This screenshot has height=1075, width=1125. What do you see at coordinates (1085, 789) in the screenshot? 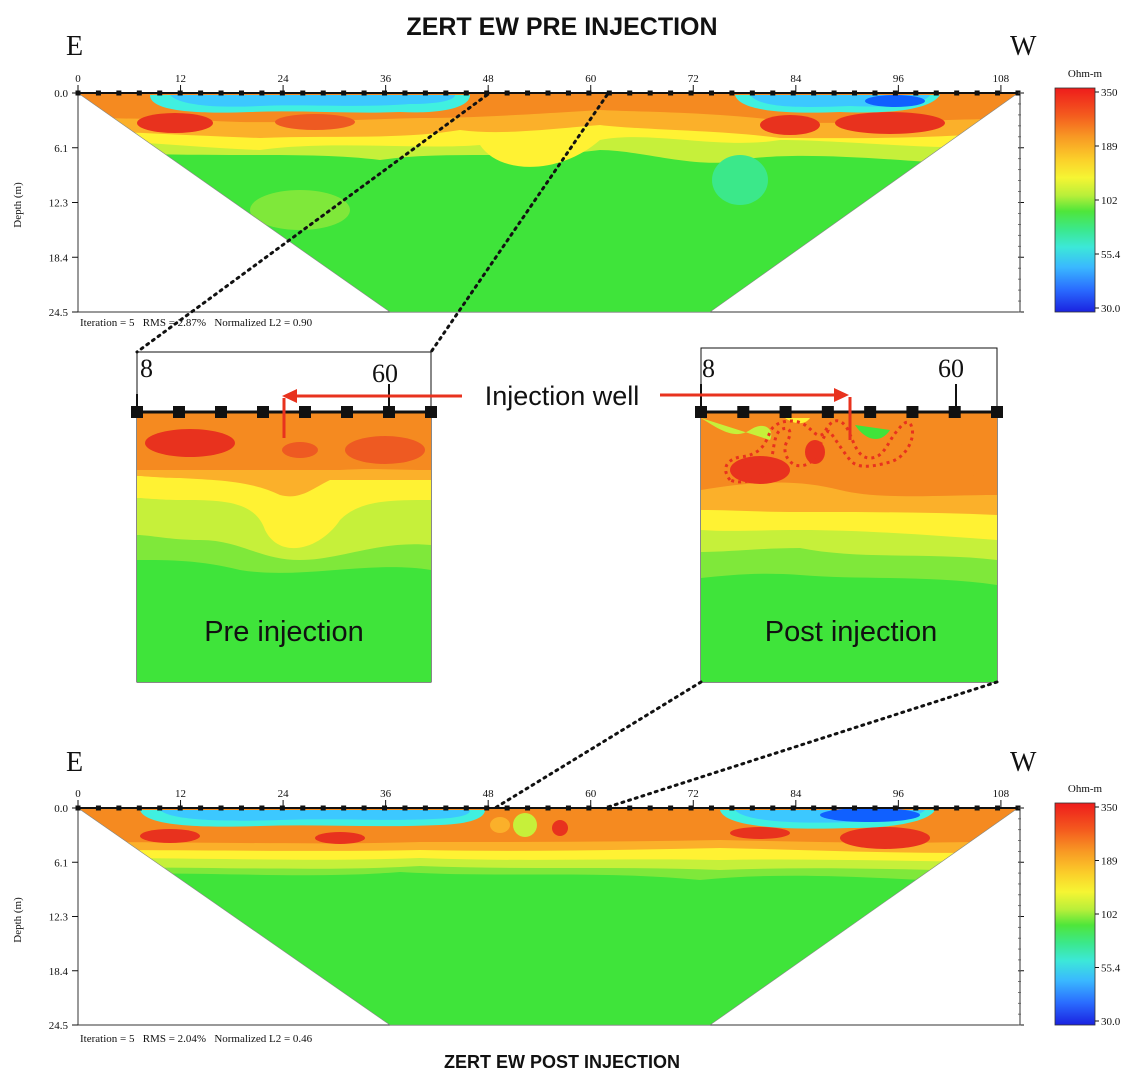
I see `post-colorbar-title: Ohm-m` at bounding box center [1085, 789].